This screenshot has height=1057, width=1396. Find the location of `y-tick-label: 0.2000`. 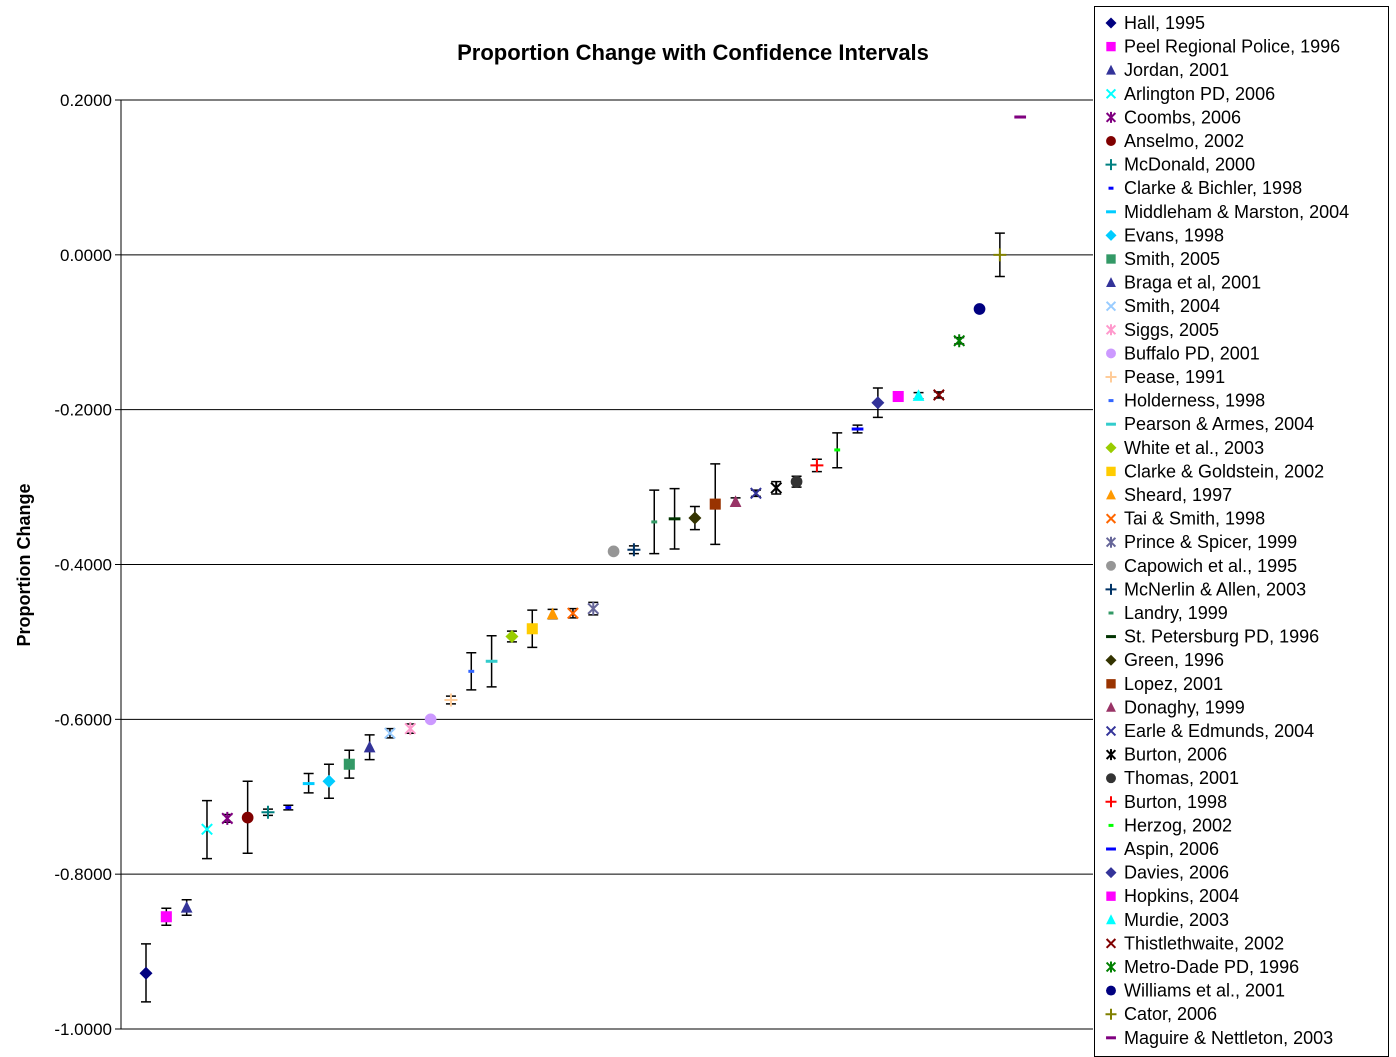

y-tick-label: 0.2000 is located at coordinates (86, 100).